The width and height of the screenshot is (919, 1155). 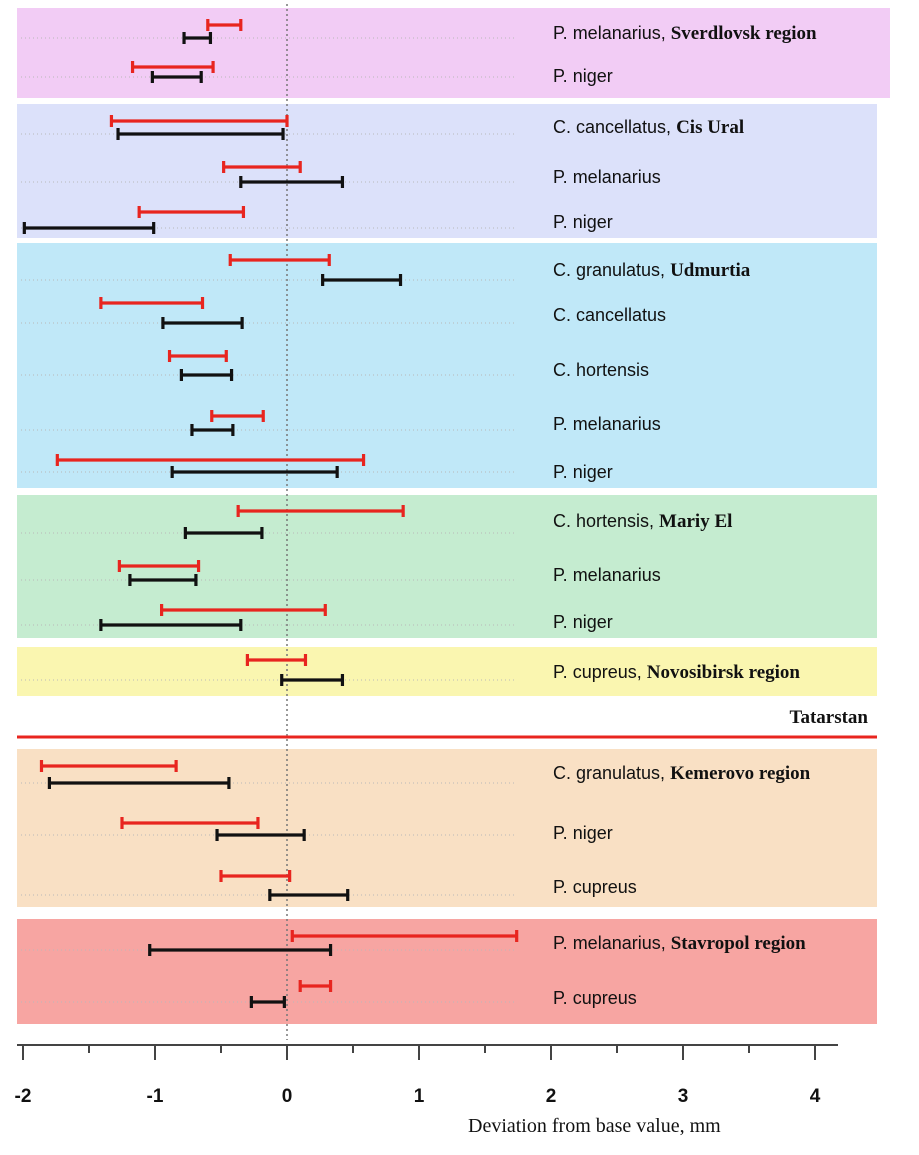 What do you see at coordinates (740, 773) in the screenshot?
I see `region-name: Kemerovo region` at bounding box center [740, 773].